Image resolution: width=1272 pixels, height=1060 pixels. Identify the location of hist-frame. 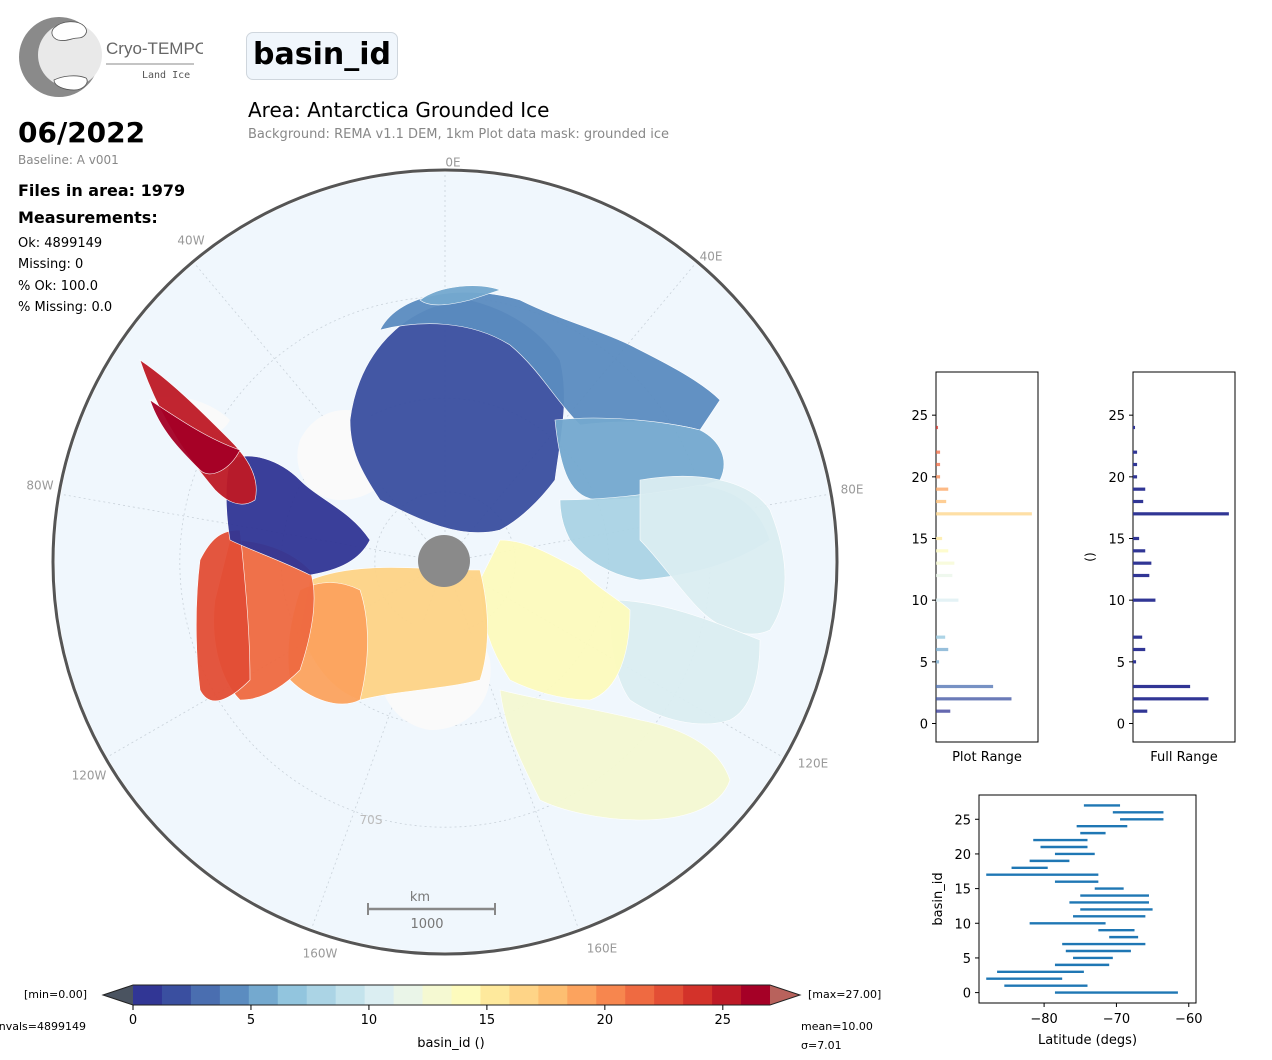
(987, 557).